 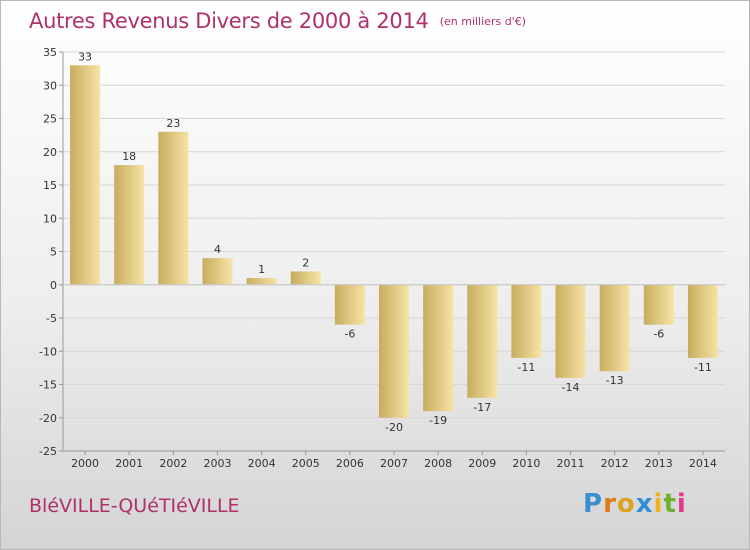 I want to click on proxiti-logo: Proxiti, so click(x=635, y=504).